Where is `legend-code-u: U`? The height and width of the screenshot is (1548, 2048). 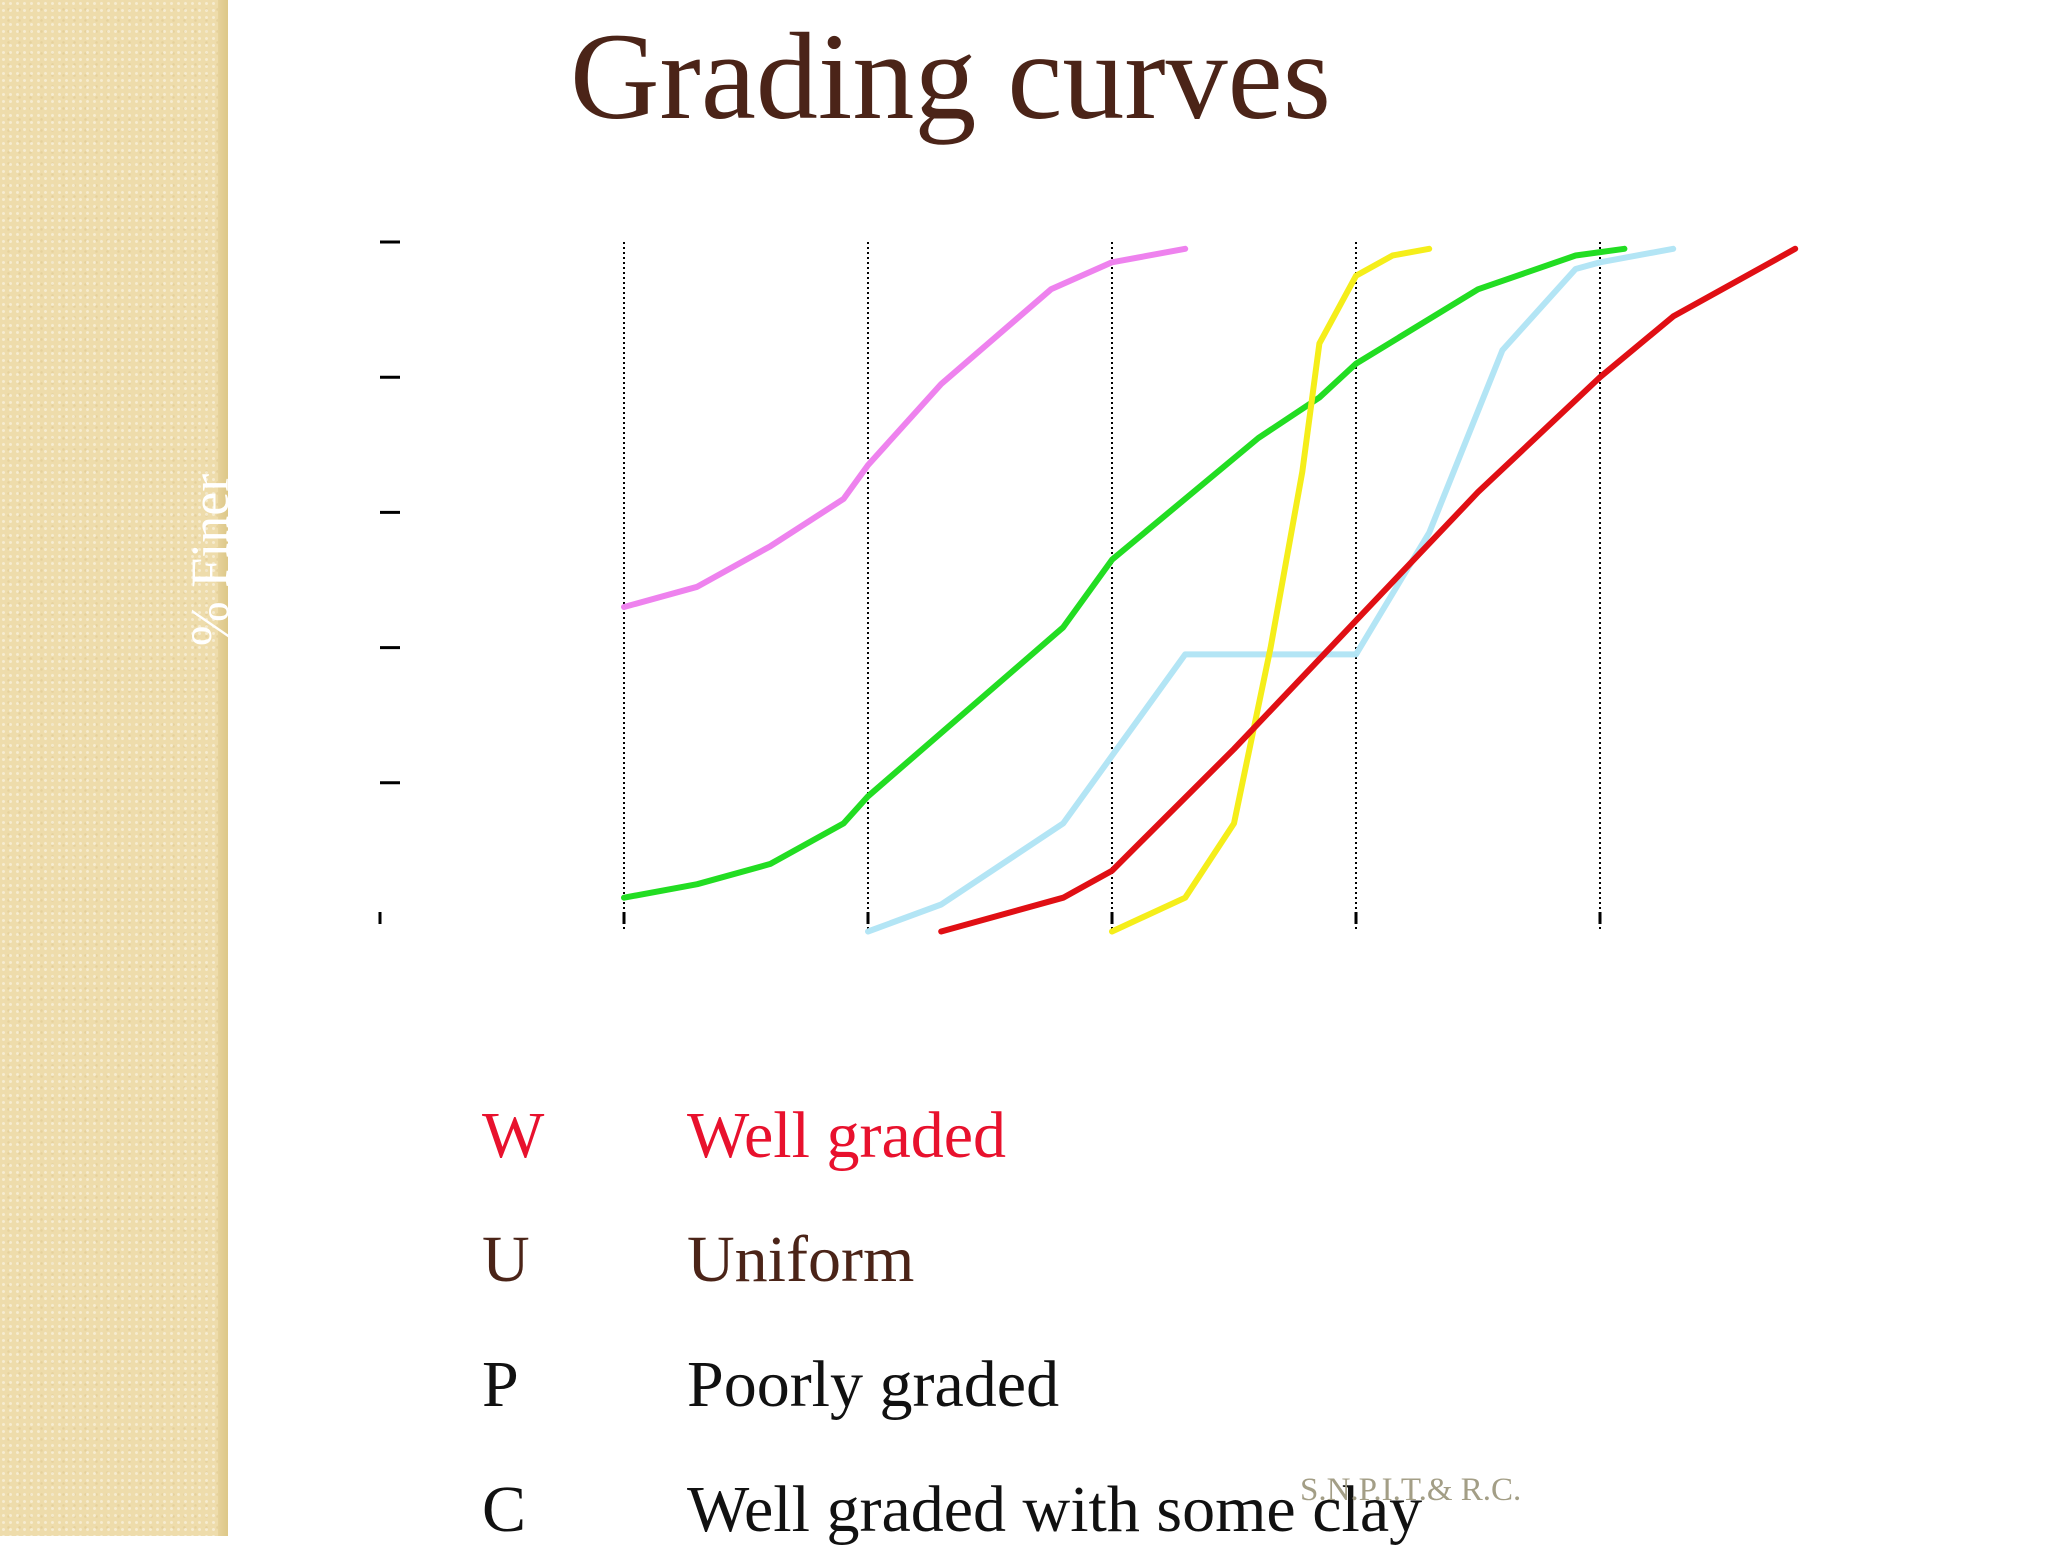
legend-code-u: U is located at coordinates (506, 1259).